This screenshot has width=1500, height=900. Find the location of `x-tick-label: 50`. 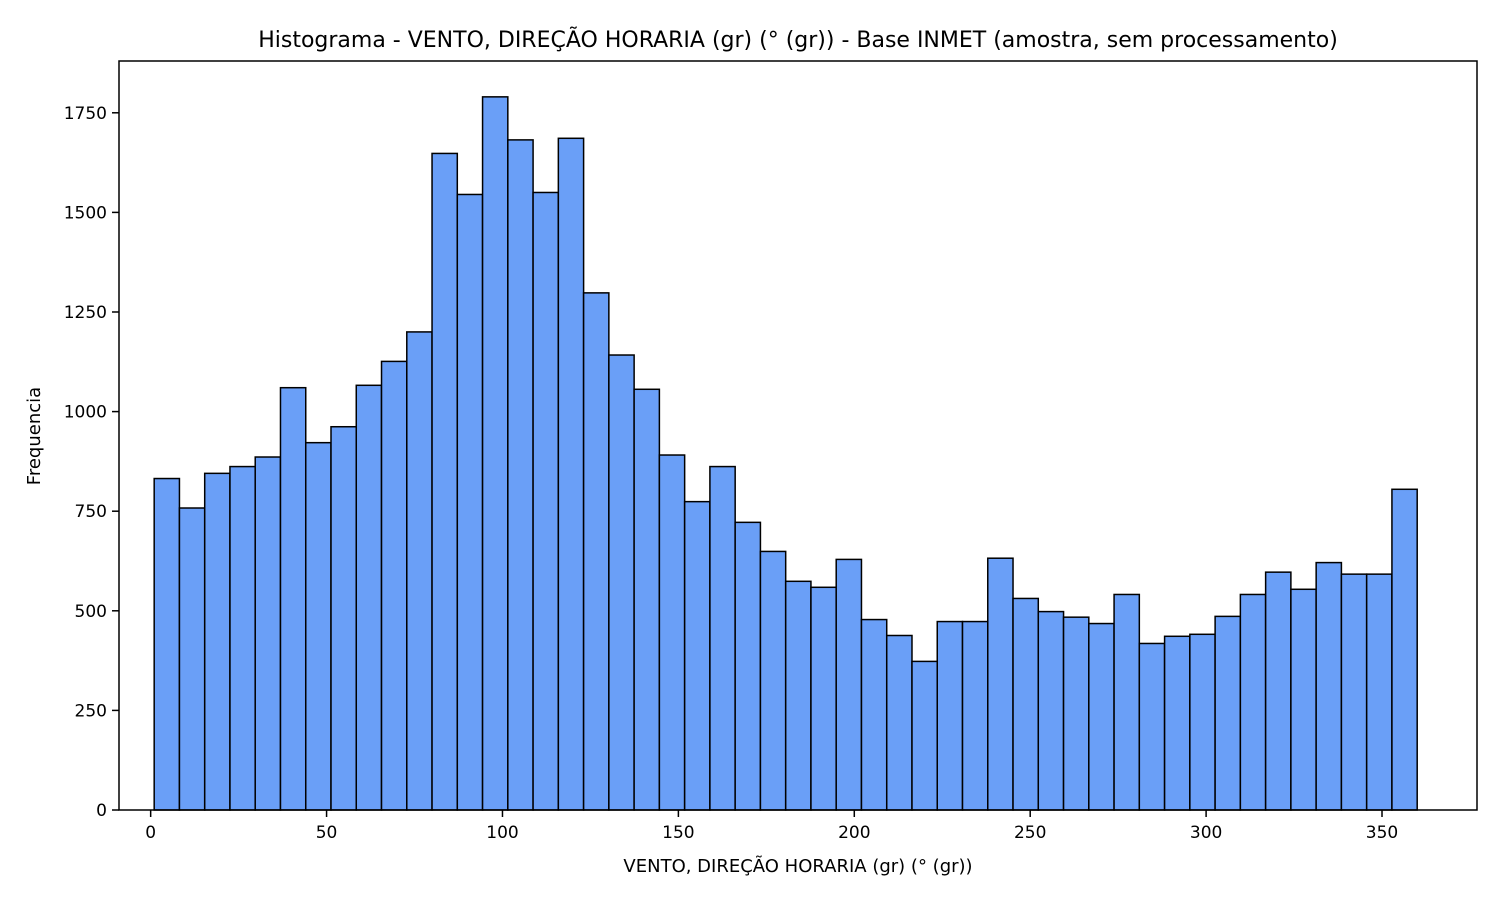

x-tick-label: 50 is located at coordinates (327, 833).